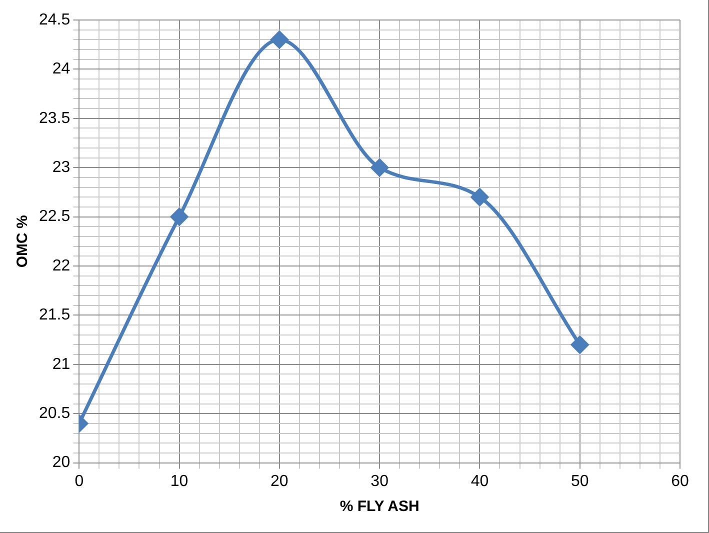  I want to click on x-tick-label: 30, so click(379, 481).